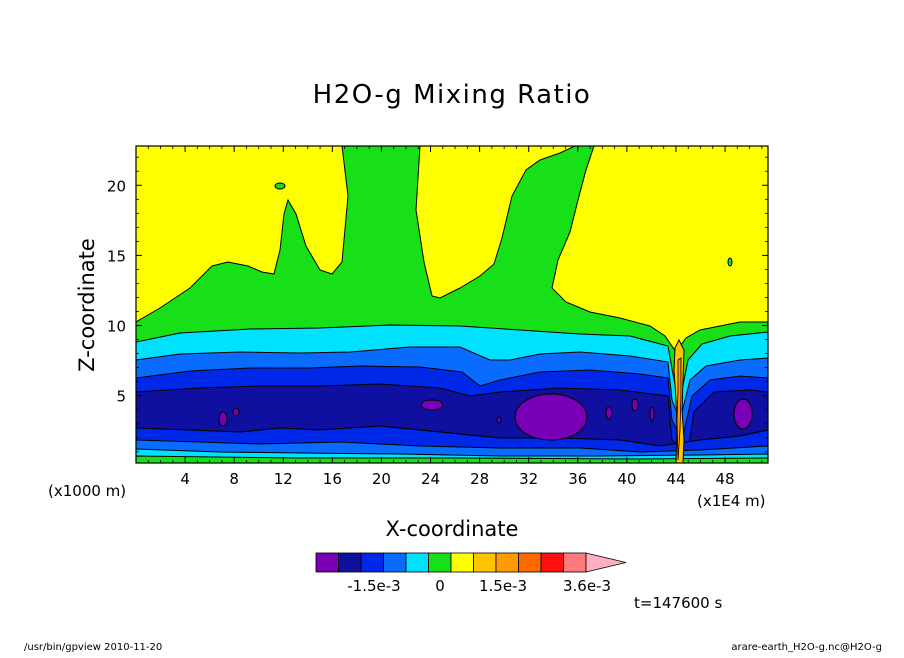 The width and height of the screenshot is (904, 658). I want to click on x-tick-label: 20, so click(381, 479).